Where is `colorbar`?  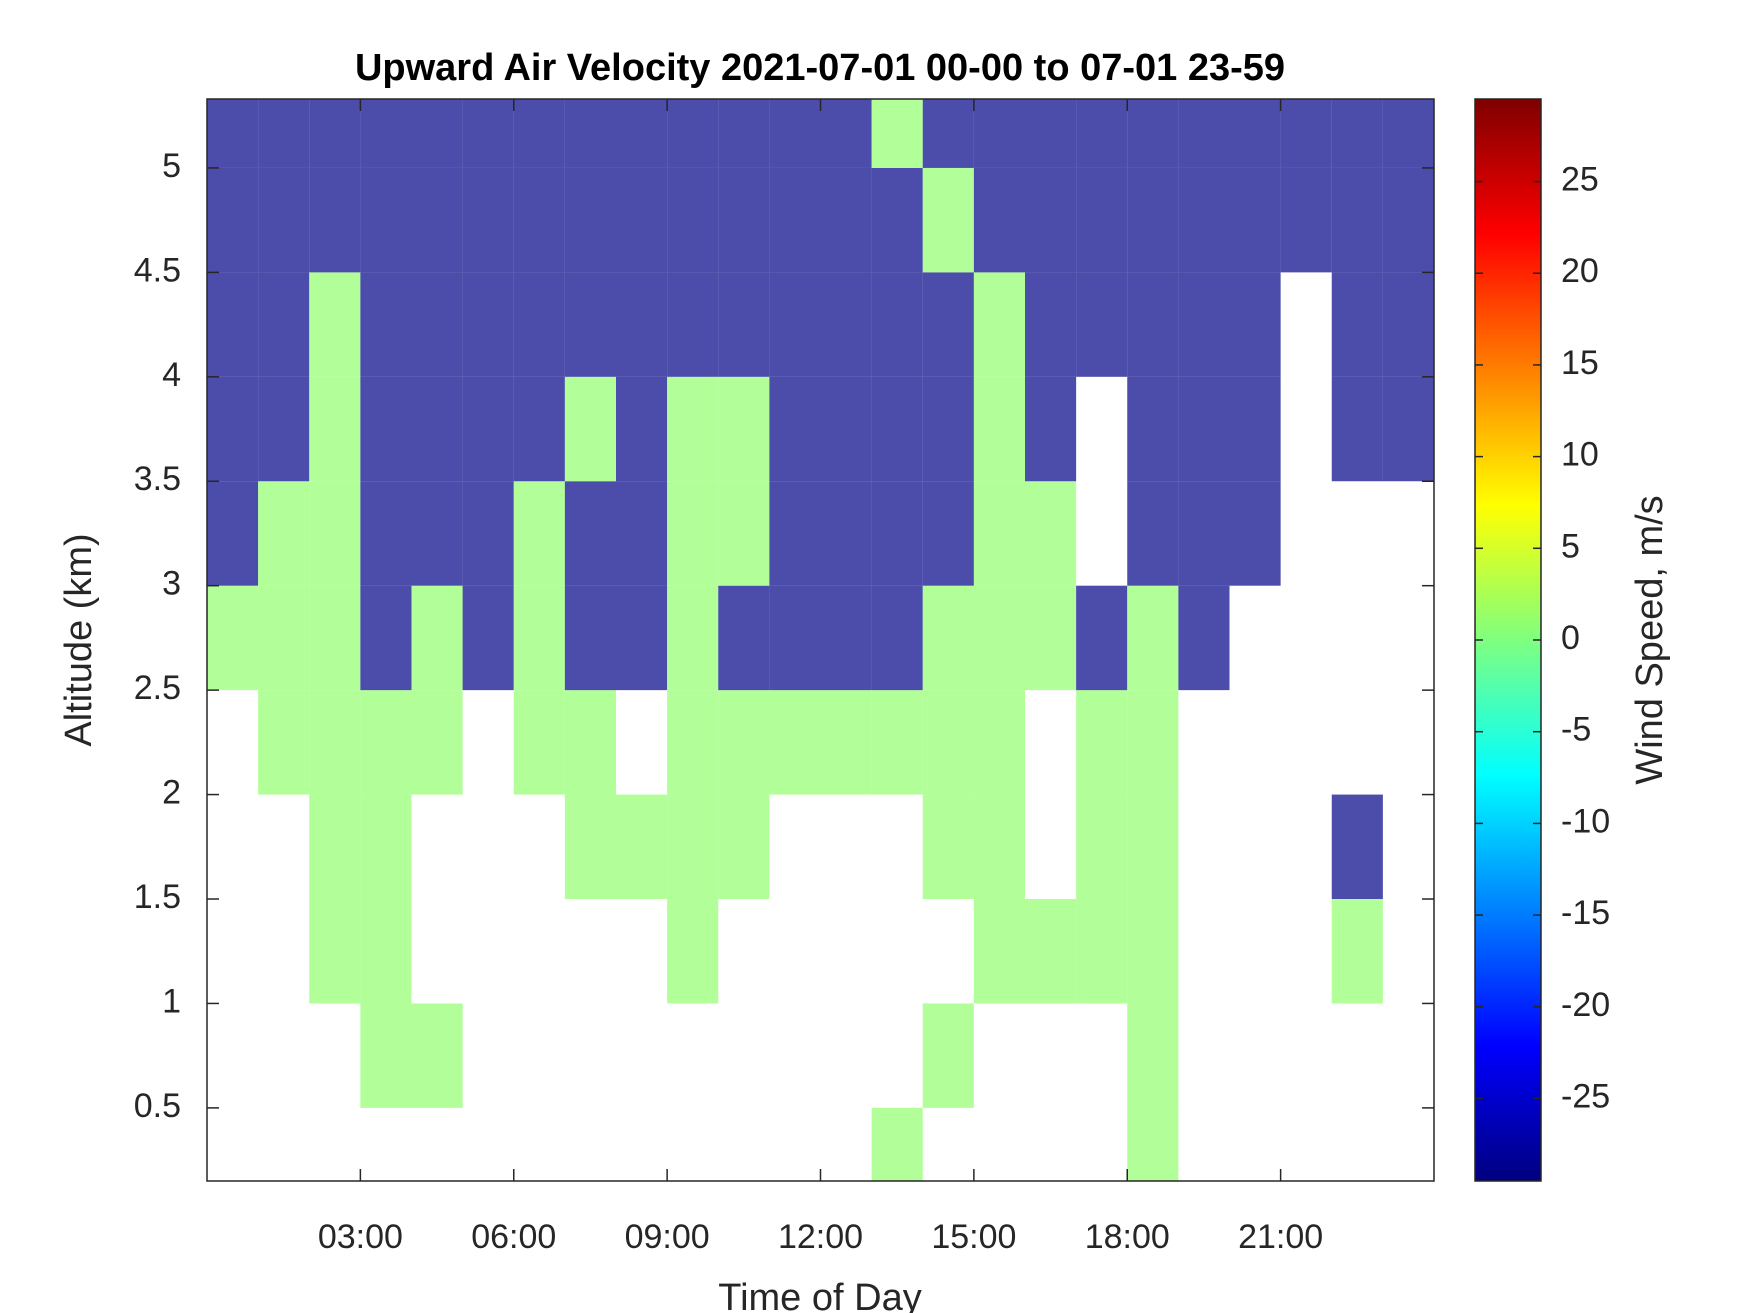
colorbar is located at coordinates (1508, 640).